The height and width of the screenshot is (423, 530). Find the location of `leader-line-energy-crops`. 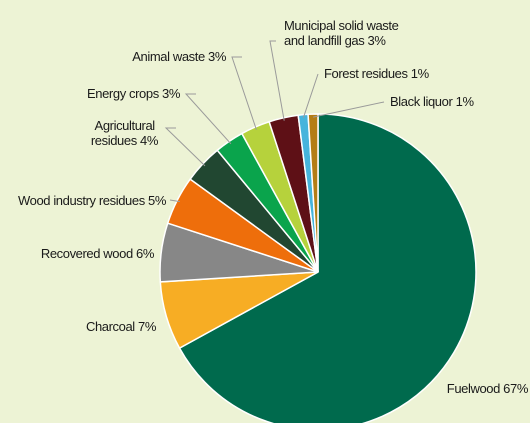

leader-line-energy-crops is located at coordinates (208, 119).